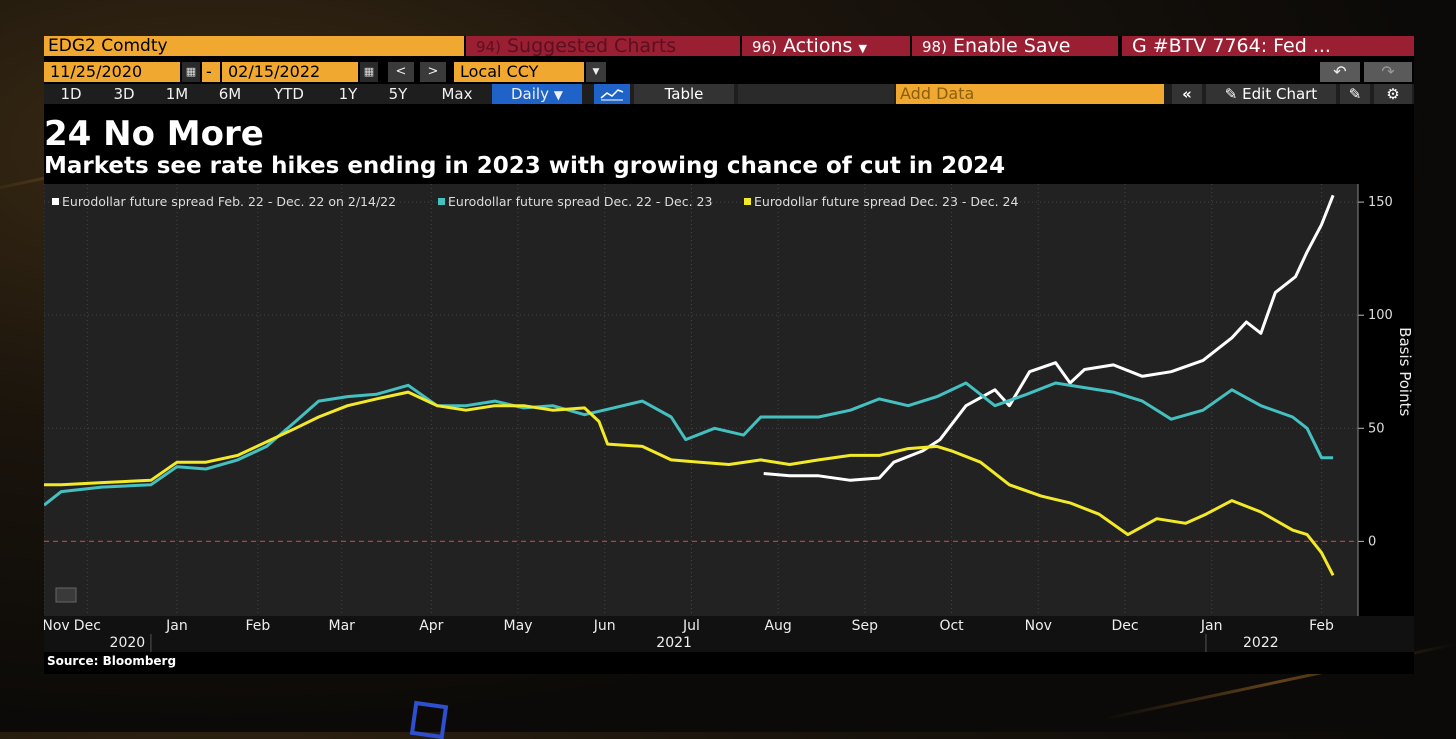 The image size is (1456, 739). What do you see at coordinates (1030, 94) in the screenshot?
I see `add-data-input: Add Data` at bounding box center [1030, 94].